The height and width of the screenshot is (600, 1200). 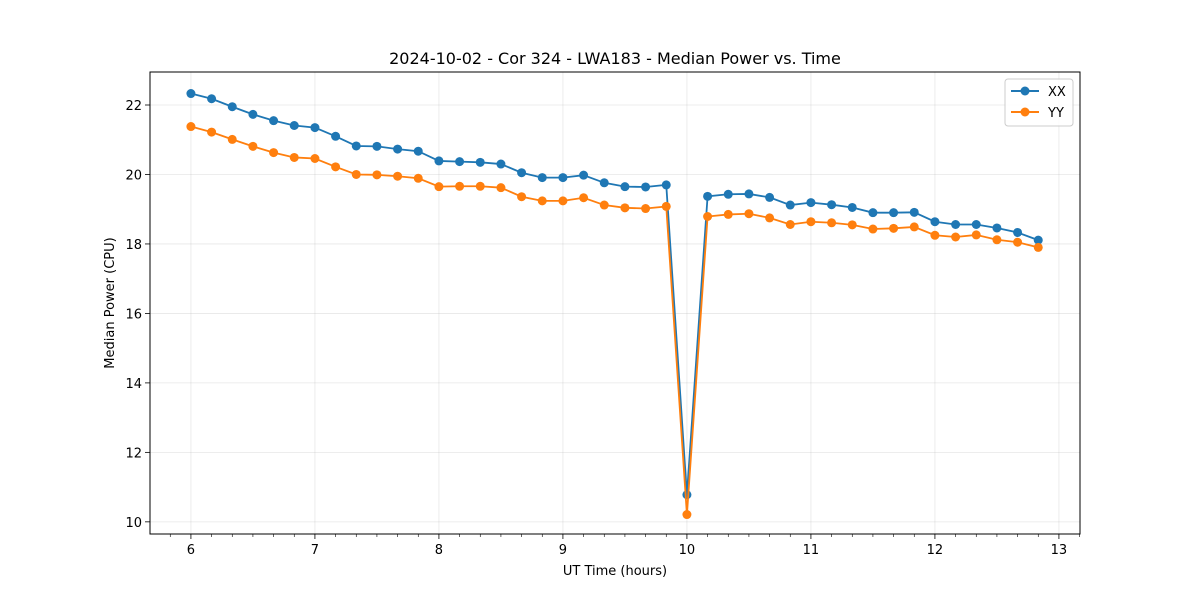 I want to click on y-axis-label: Median Power (CPU), so click(x=110, y=302).